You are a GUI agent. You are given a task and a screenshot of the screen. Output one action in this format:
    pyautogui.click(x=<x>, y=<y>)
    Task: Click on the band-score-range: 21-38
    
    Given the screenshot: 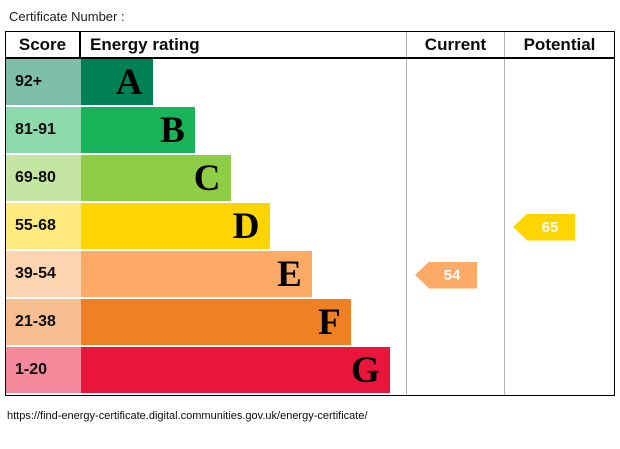 What is the action you would take?
    pyautogui.click(x=43, y=322)
    